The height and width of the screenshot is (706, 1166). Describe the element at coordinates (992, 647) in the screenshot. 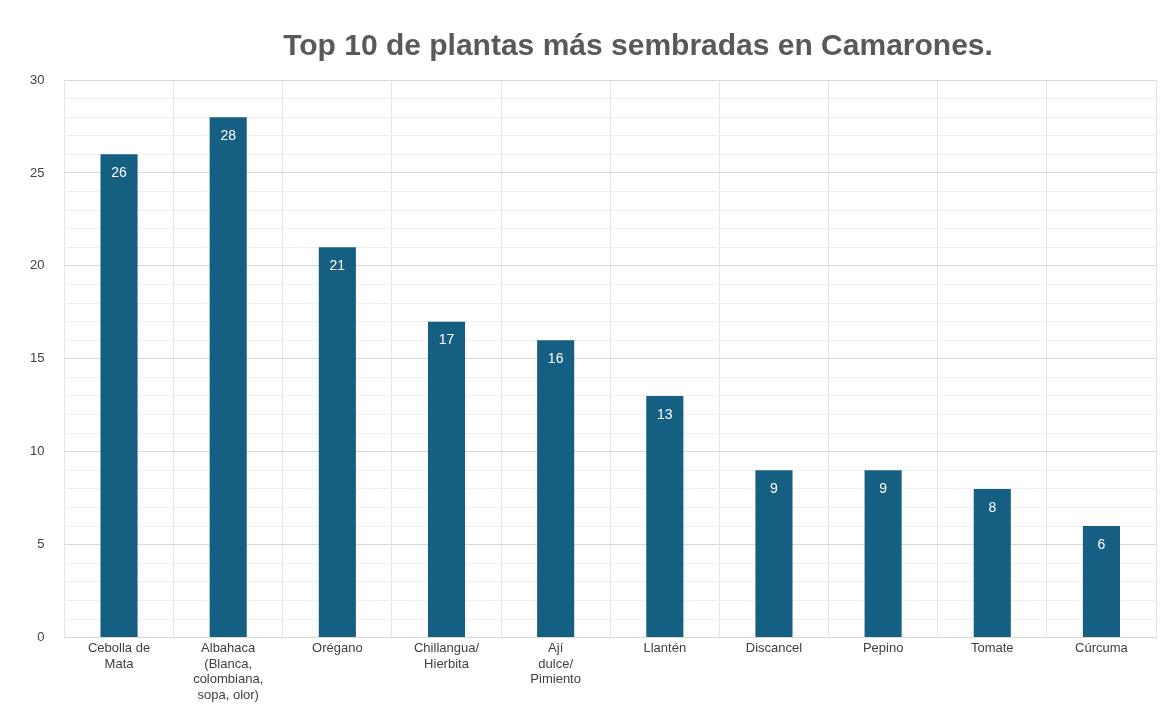

I see `x-tick-label: Tomate` at that location.